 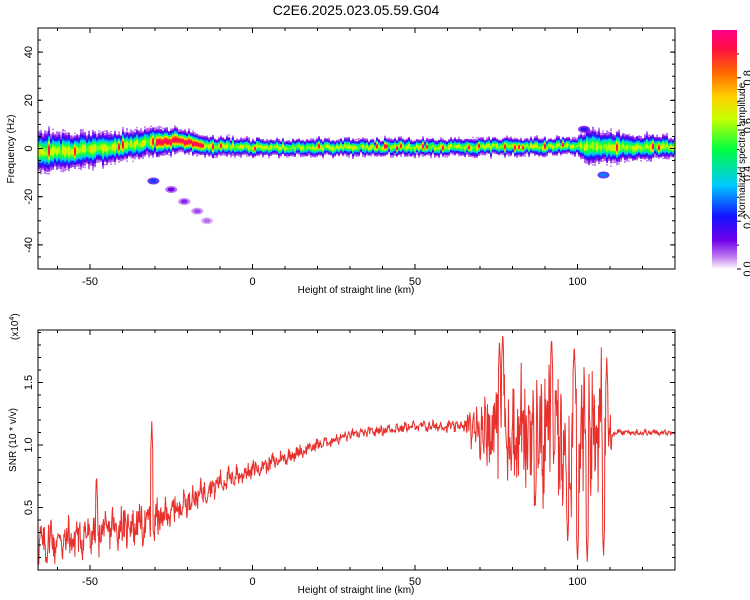 I want to click on spectrogram-heatmap, so click(x=356, y=150).